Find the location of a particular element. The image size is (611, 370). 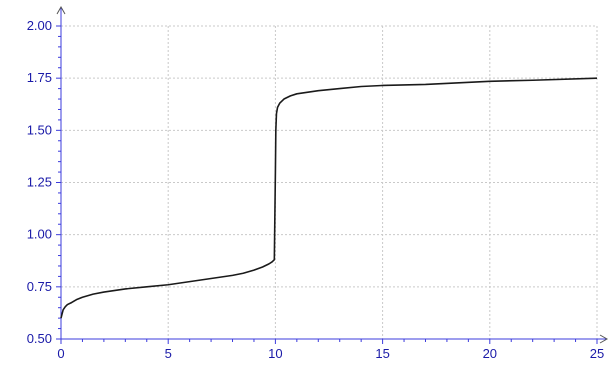

y-tick-label: 1.75 is located at coordinates (39, 77).